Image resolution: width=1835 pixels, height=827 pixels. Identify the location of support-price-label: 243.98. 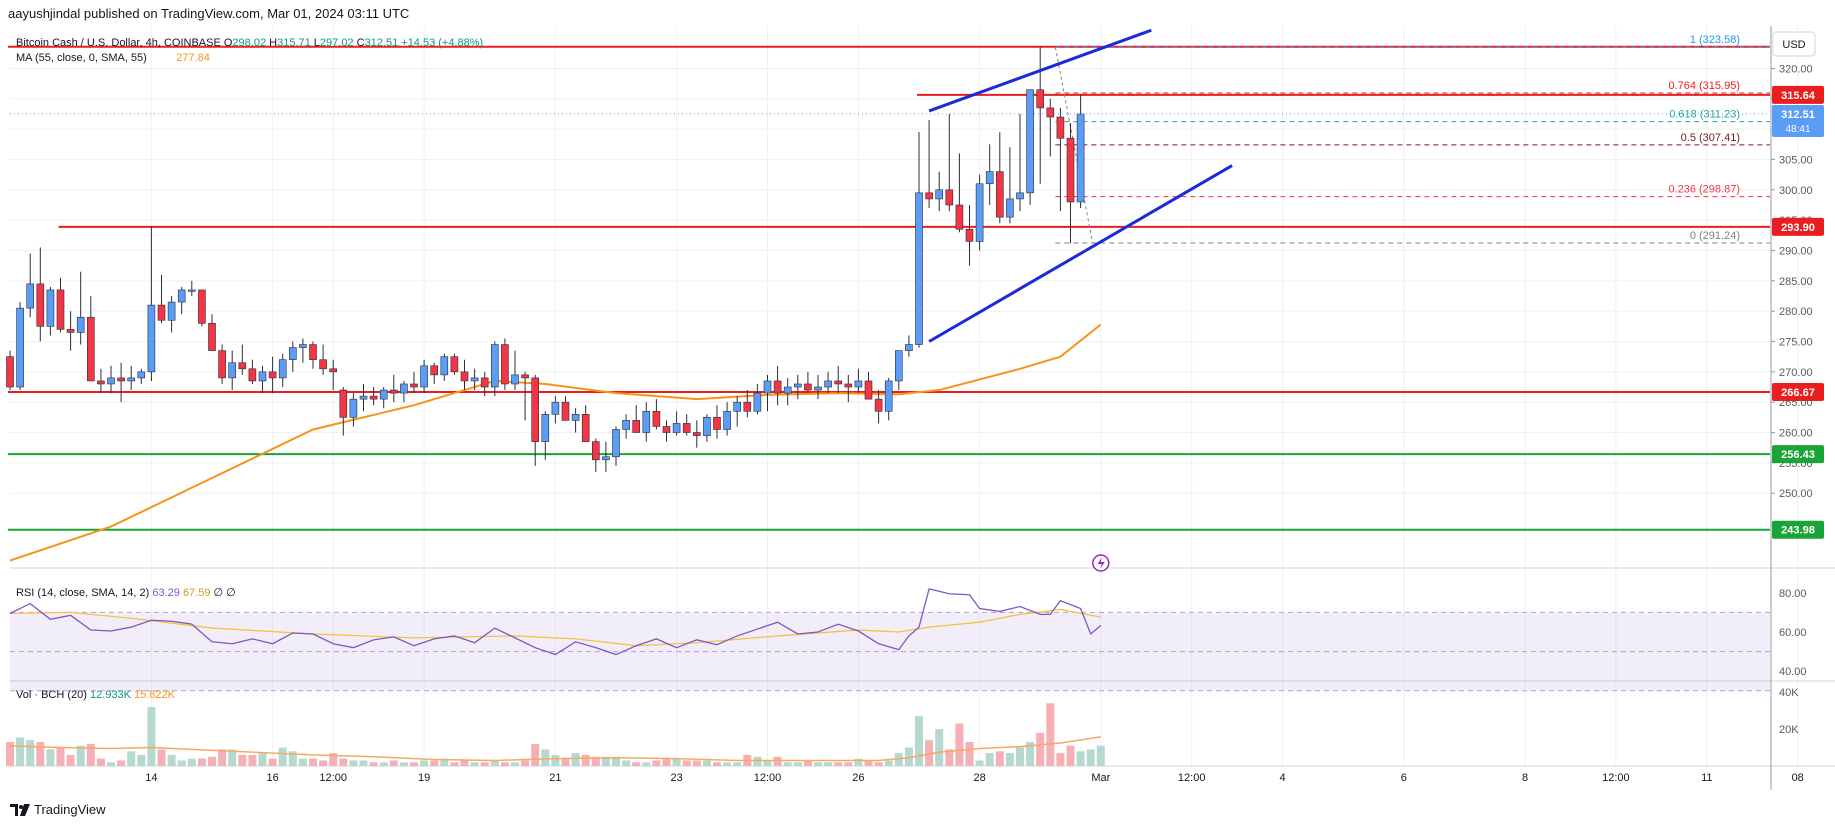
(1798, 529).